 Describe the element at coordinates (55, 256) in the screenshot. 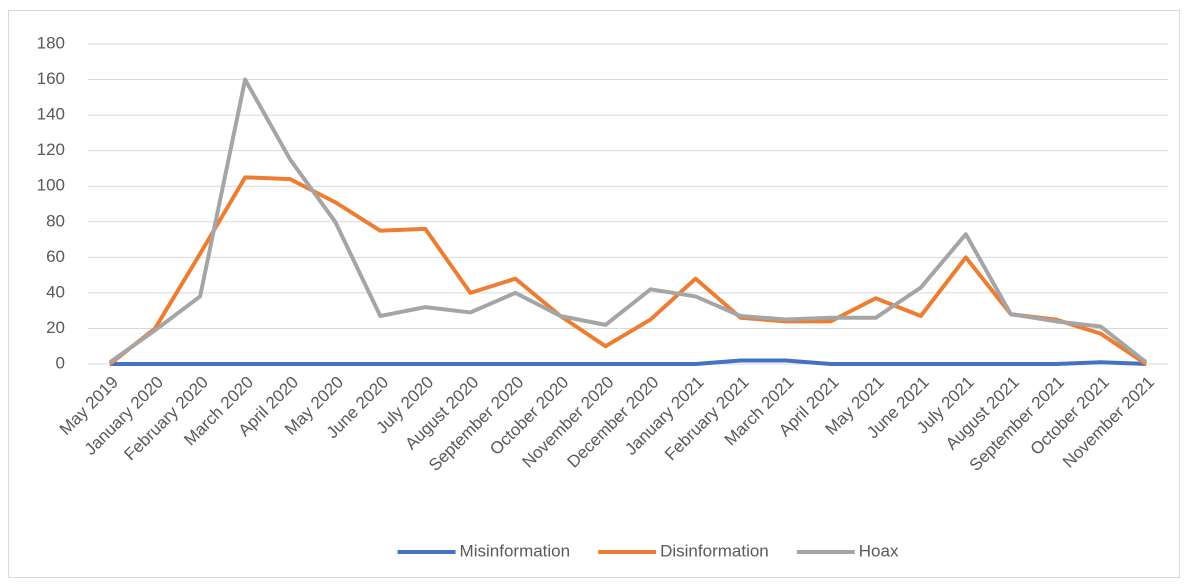

I see `y-tick-label: 60` at that location.